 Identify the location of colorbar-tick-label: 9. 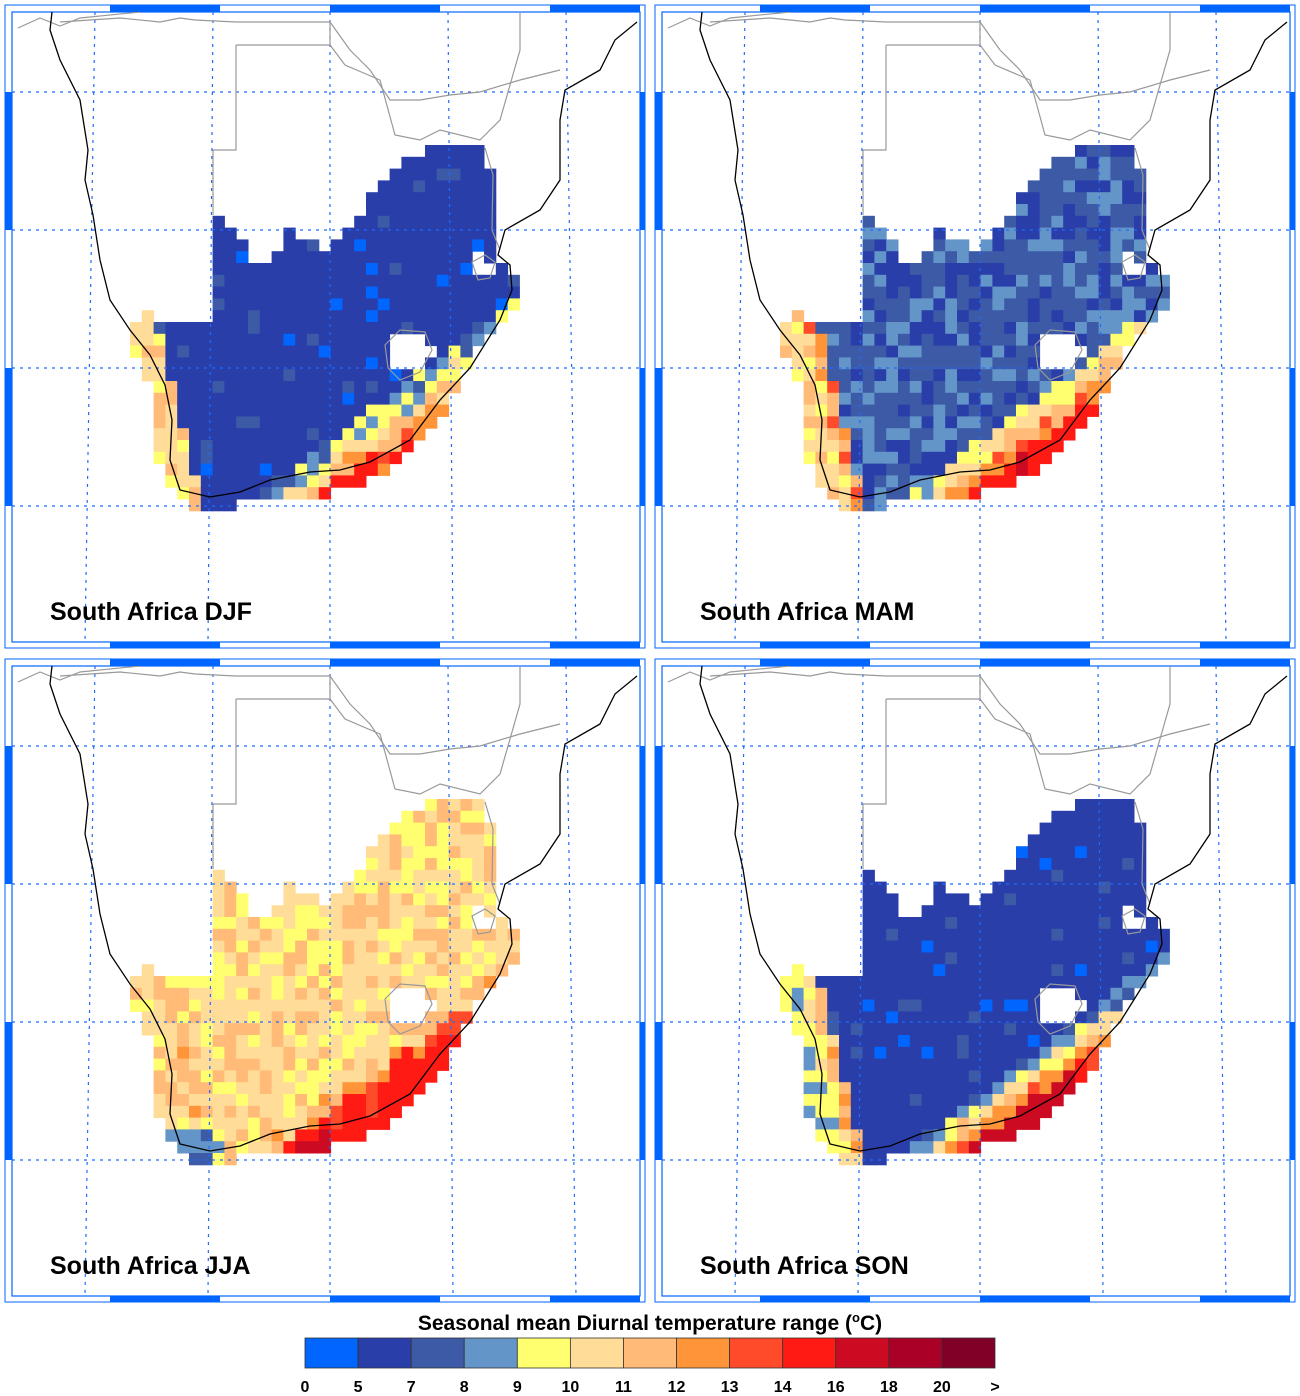
(517, 1387).